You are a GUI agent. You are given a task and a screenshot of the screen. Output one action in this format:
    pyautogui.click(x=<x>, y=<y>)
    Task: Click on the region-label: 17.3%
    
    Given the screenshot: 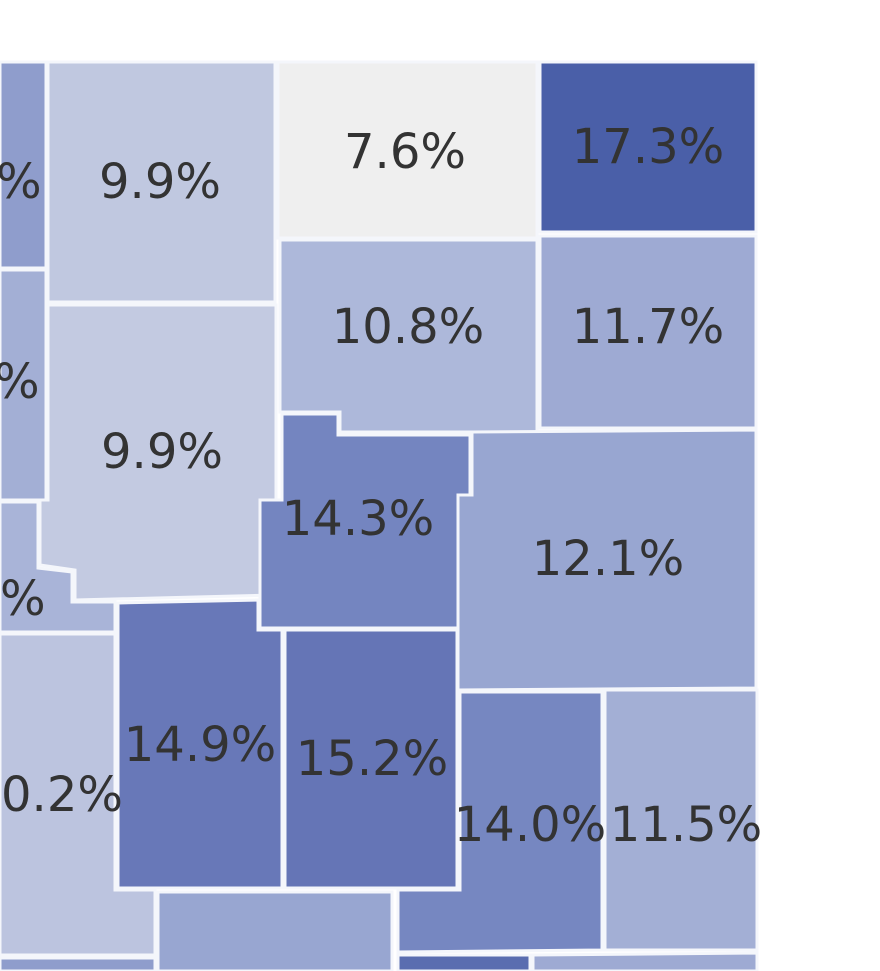 What is the action you would take?
    pyautogui.click(x=648, y=147)
    